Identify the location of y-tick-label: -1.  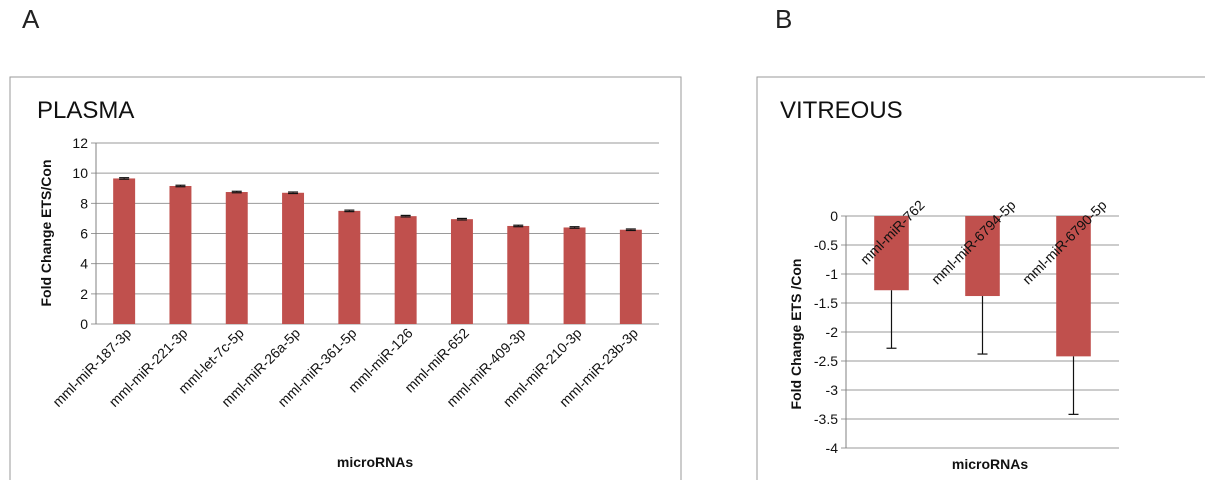
(832, 274).